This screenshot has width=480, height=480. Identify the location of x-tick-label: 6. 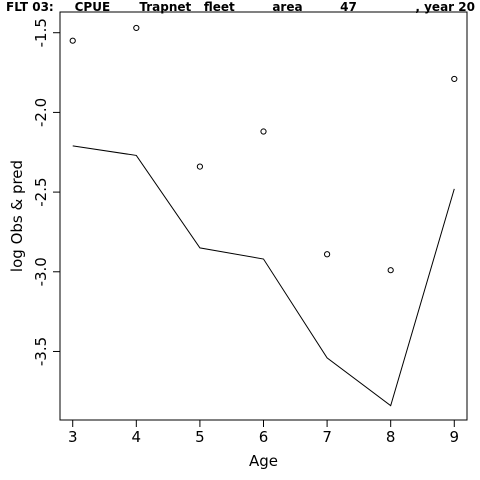
(264, 437).